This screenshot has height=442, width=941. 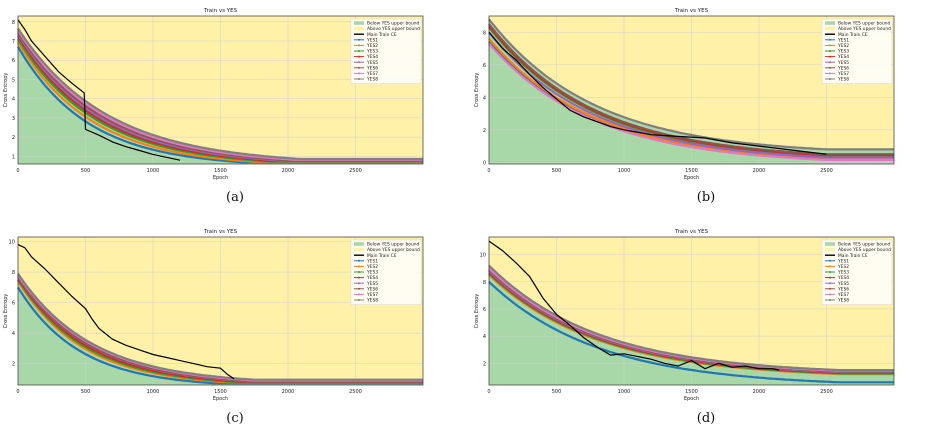 What do you see at coordinates (235, 197) in the screenshot?
I see `caption-a: (a)` at bounding box center [235, 197].